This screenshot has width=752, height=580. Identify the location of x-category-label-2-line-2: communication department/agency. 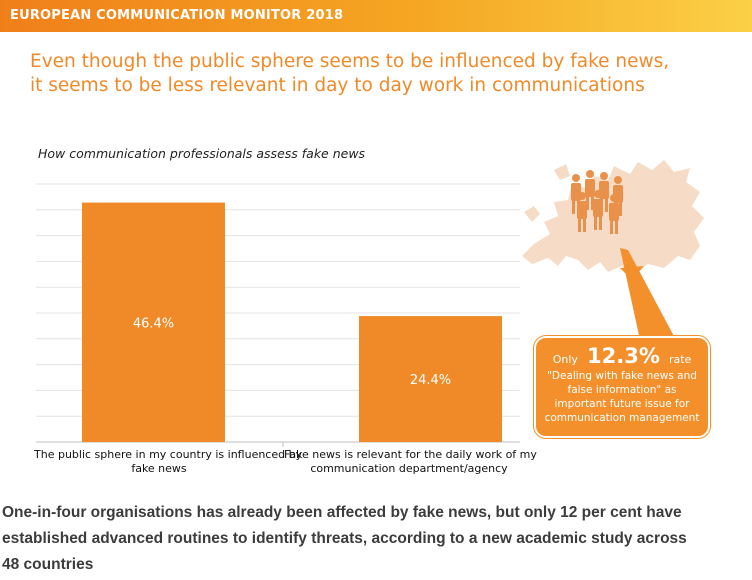
(409, 468).